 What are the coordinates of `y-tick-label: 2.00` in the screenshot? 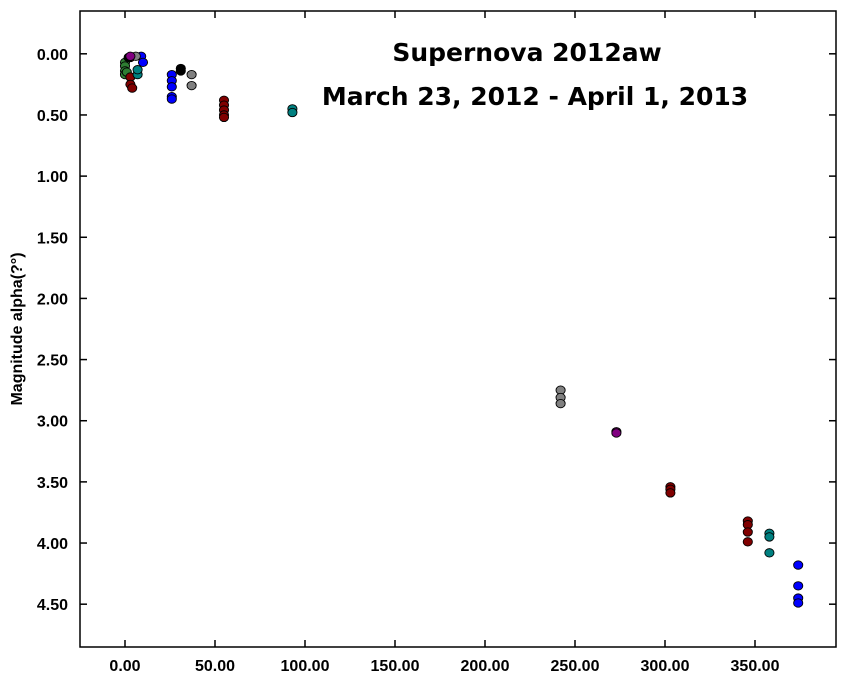 It's located at (52, 299).